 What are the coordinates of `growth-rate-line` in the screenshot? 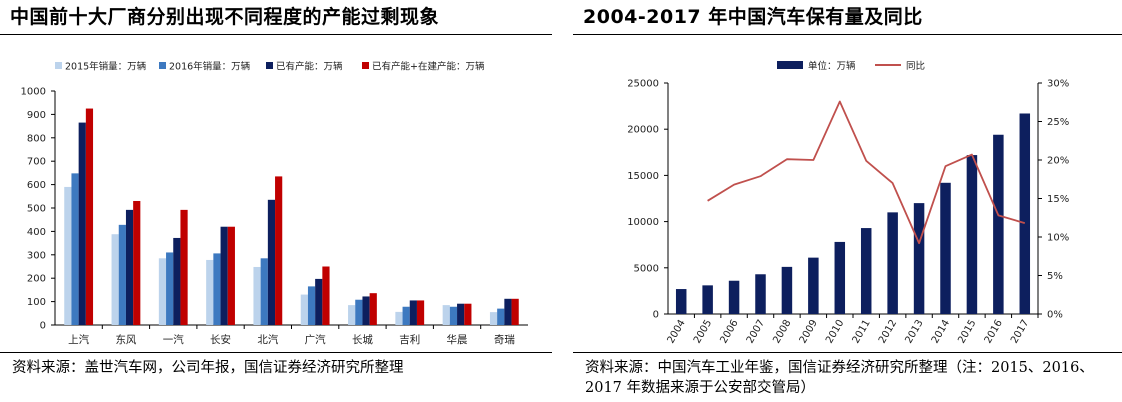 It's located at (866, 172).